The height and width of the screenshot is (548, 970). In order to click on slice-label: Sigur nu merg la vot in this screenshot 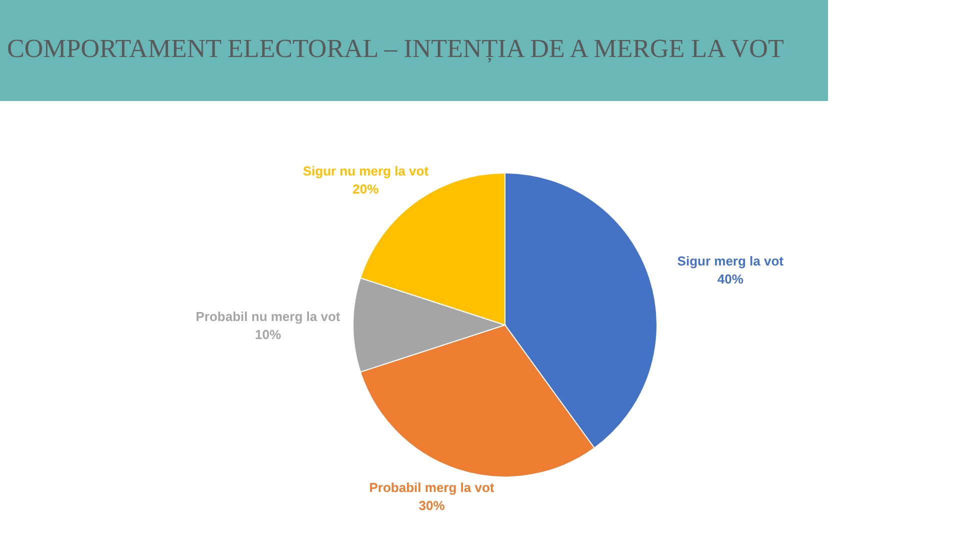, I will do `click(366, 170)`.